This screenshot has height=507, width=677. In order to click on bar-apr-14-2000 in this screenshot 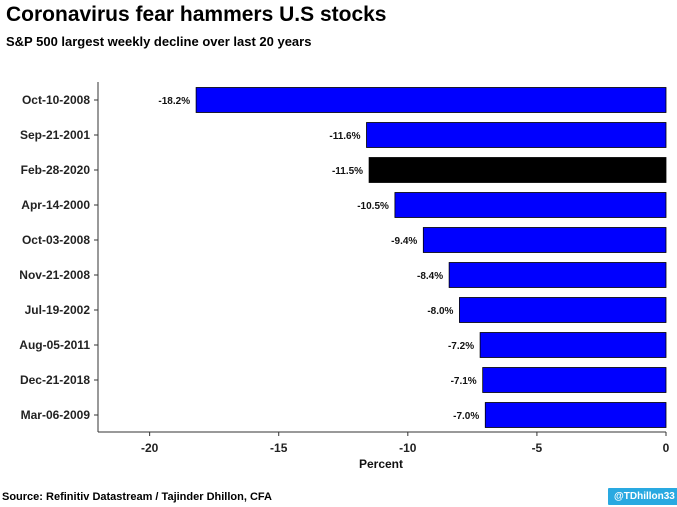, I will do `click(530, 205)`.